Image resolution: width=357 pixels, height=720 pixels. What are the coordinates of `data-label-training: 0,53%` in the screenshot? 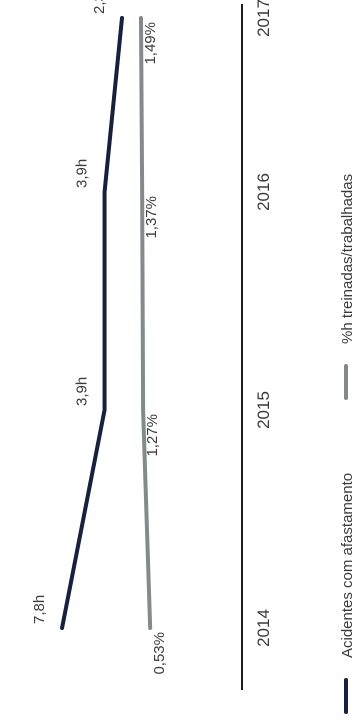 It's located at (159, 653).